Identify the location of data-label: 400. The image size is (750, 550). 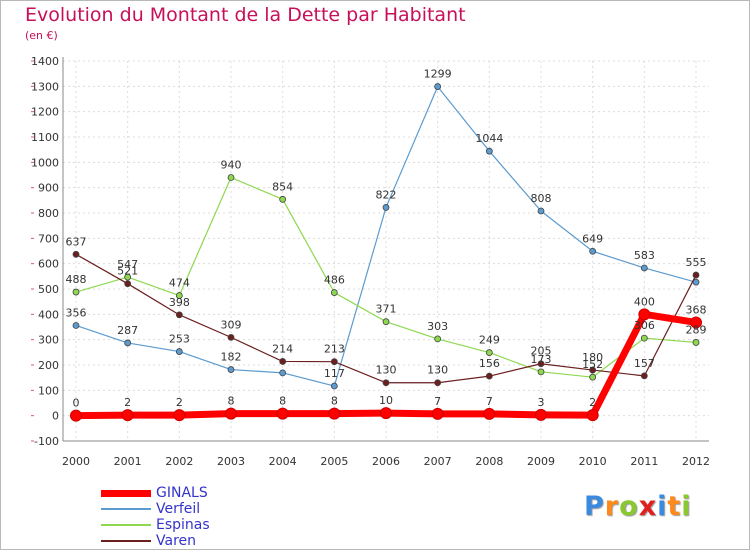
(644, 301).